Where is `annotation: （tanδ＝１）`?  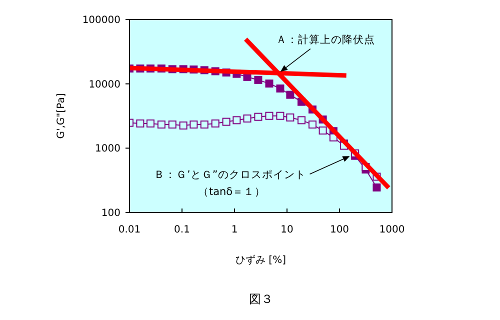 annotation: （tanδ＝１） is located at coordinates (232, 192).